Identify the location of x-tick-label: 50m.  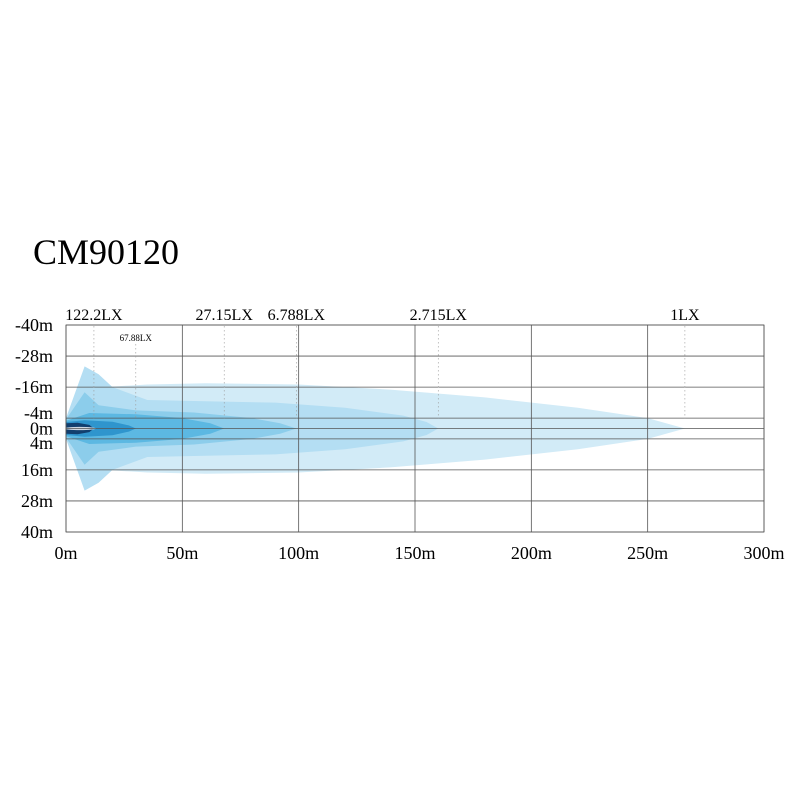
(182, 553).